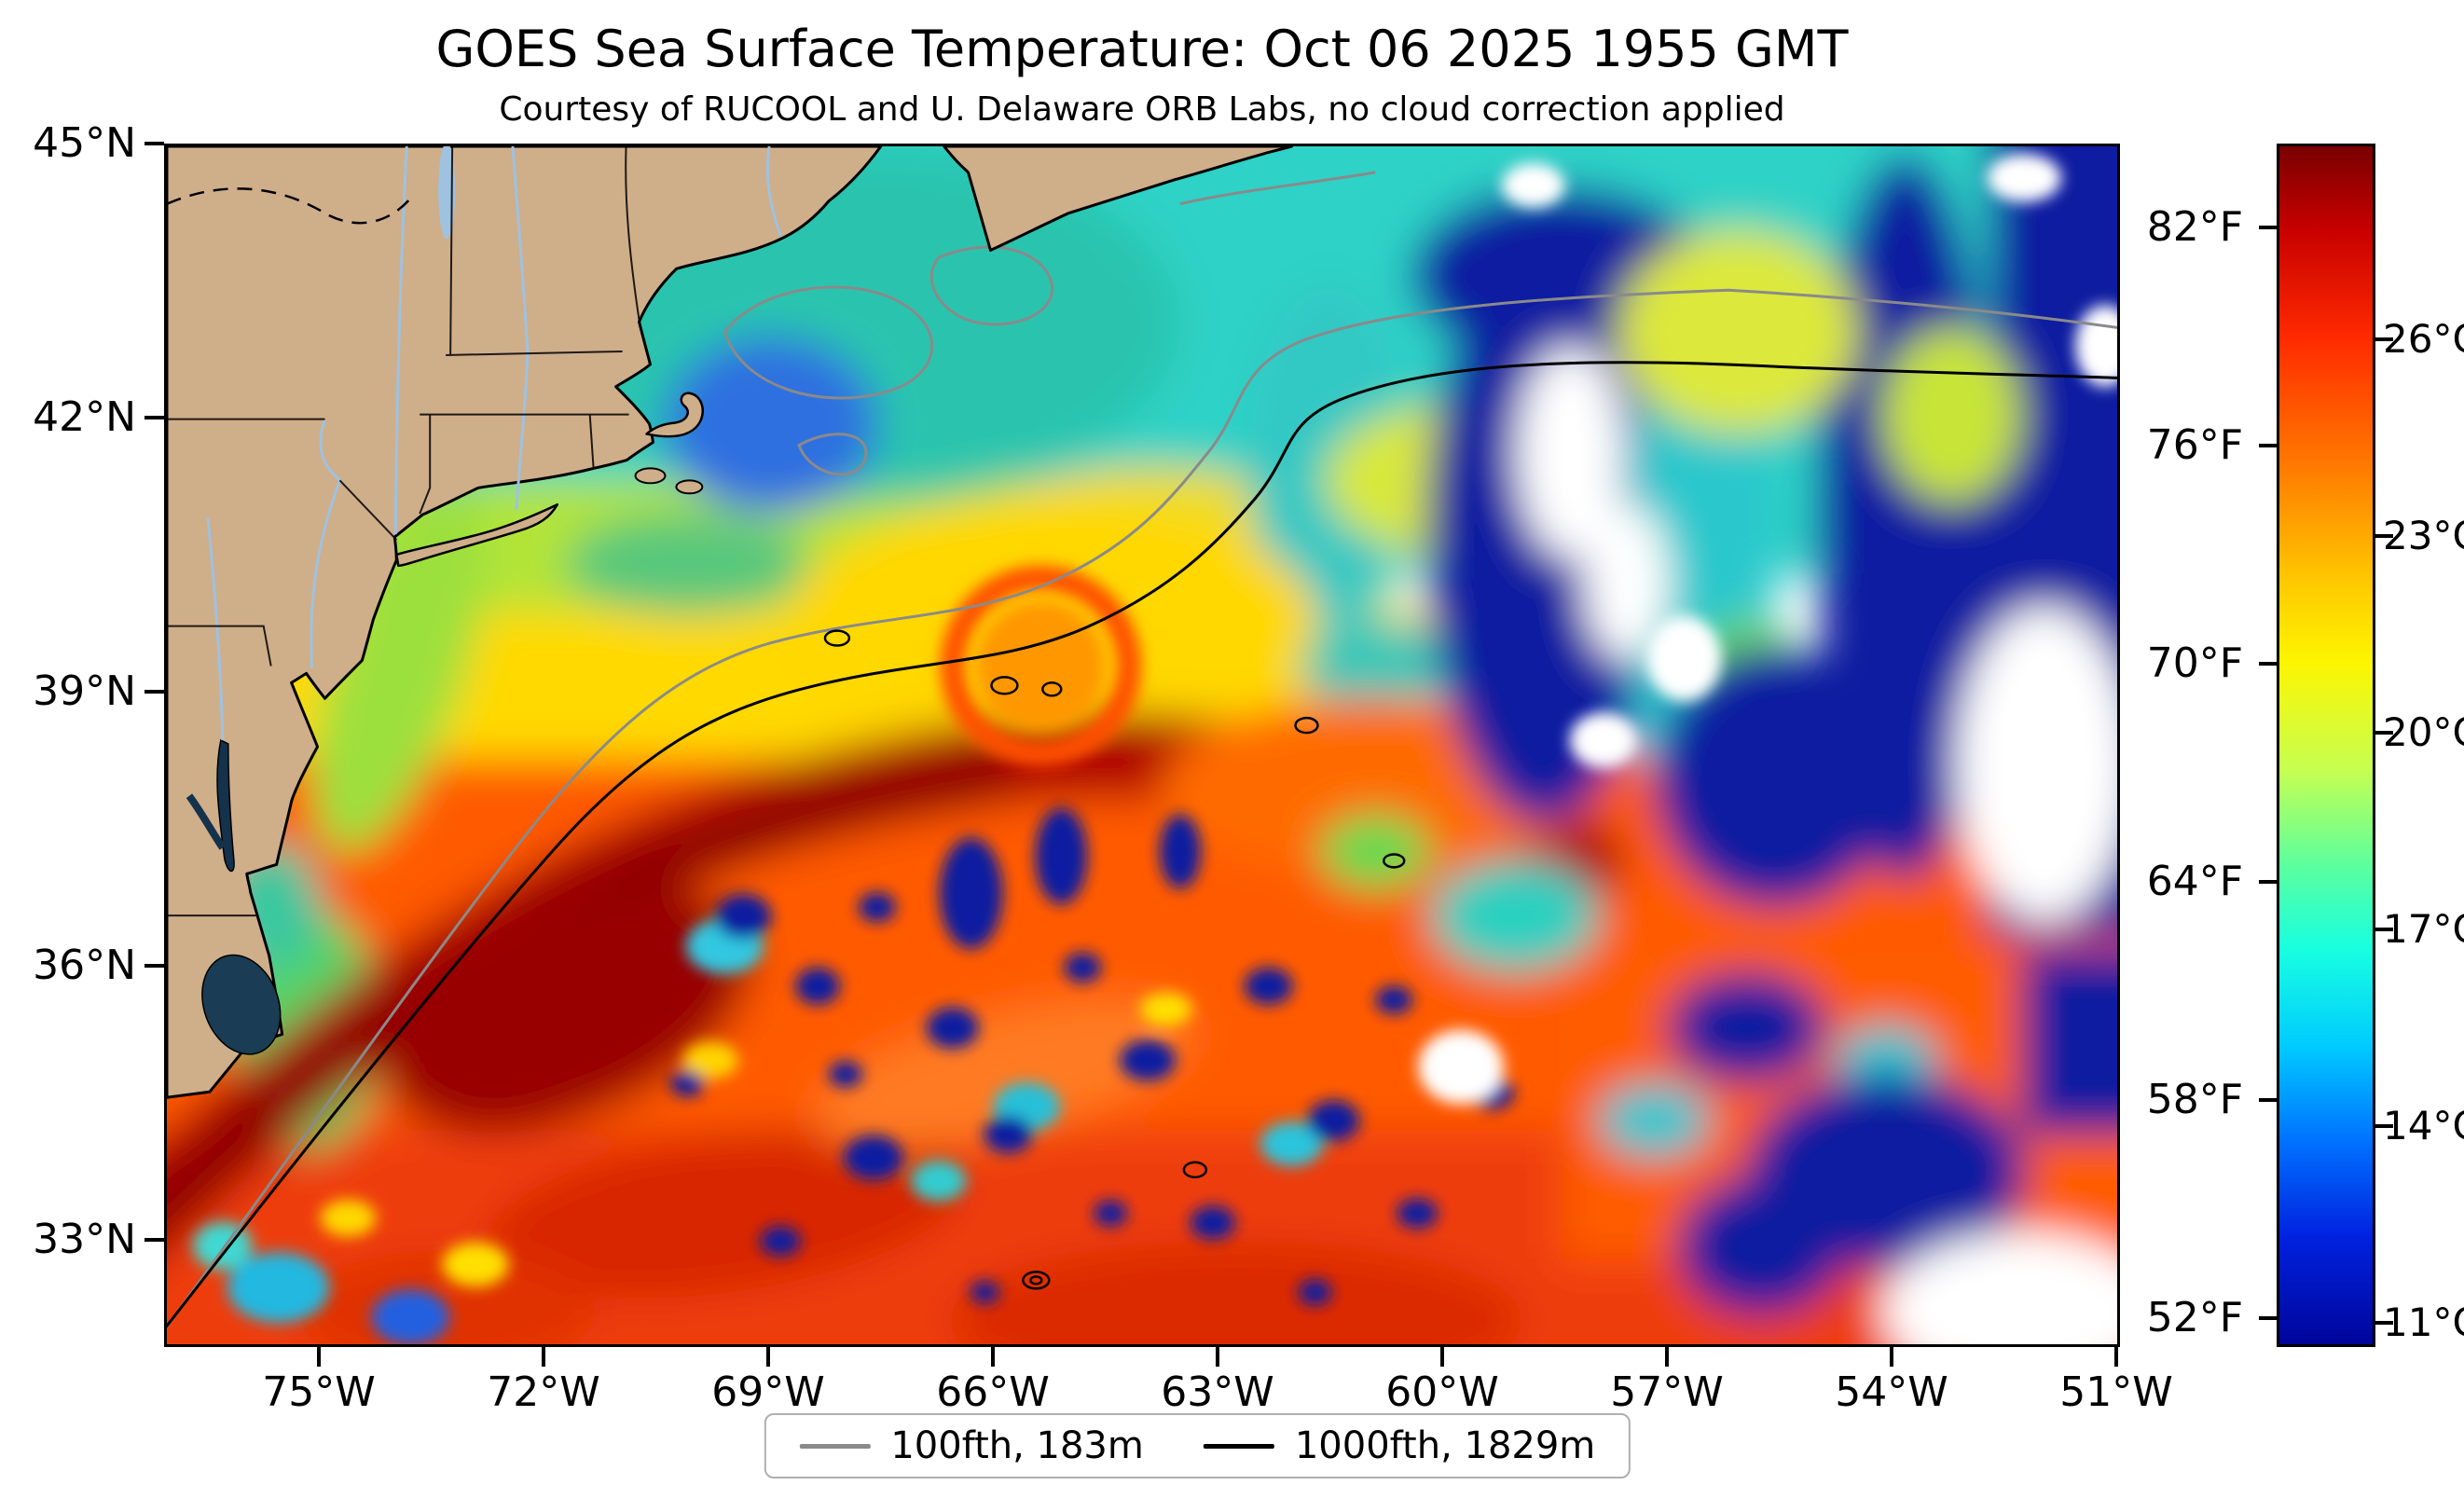  What do you see at coordinates (319, 1392) in the screenshot?
I see `x-tick-label: 75°W` at bounding box center [319, 1392].